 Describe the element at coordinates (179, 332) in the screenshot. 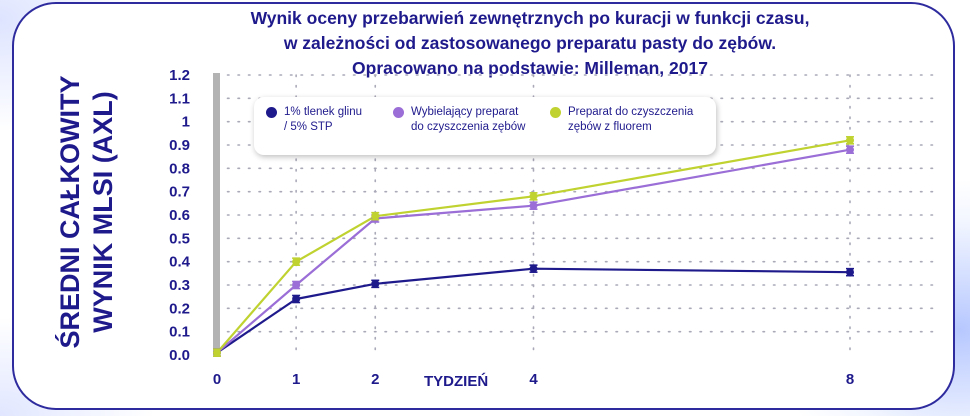

I see `y-tick-label-1: 0.1` at that location.